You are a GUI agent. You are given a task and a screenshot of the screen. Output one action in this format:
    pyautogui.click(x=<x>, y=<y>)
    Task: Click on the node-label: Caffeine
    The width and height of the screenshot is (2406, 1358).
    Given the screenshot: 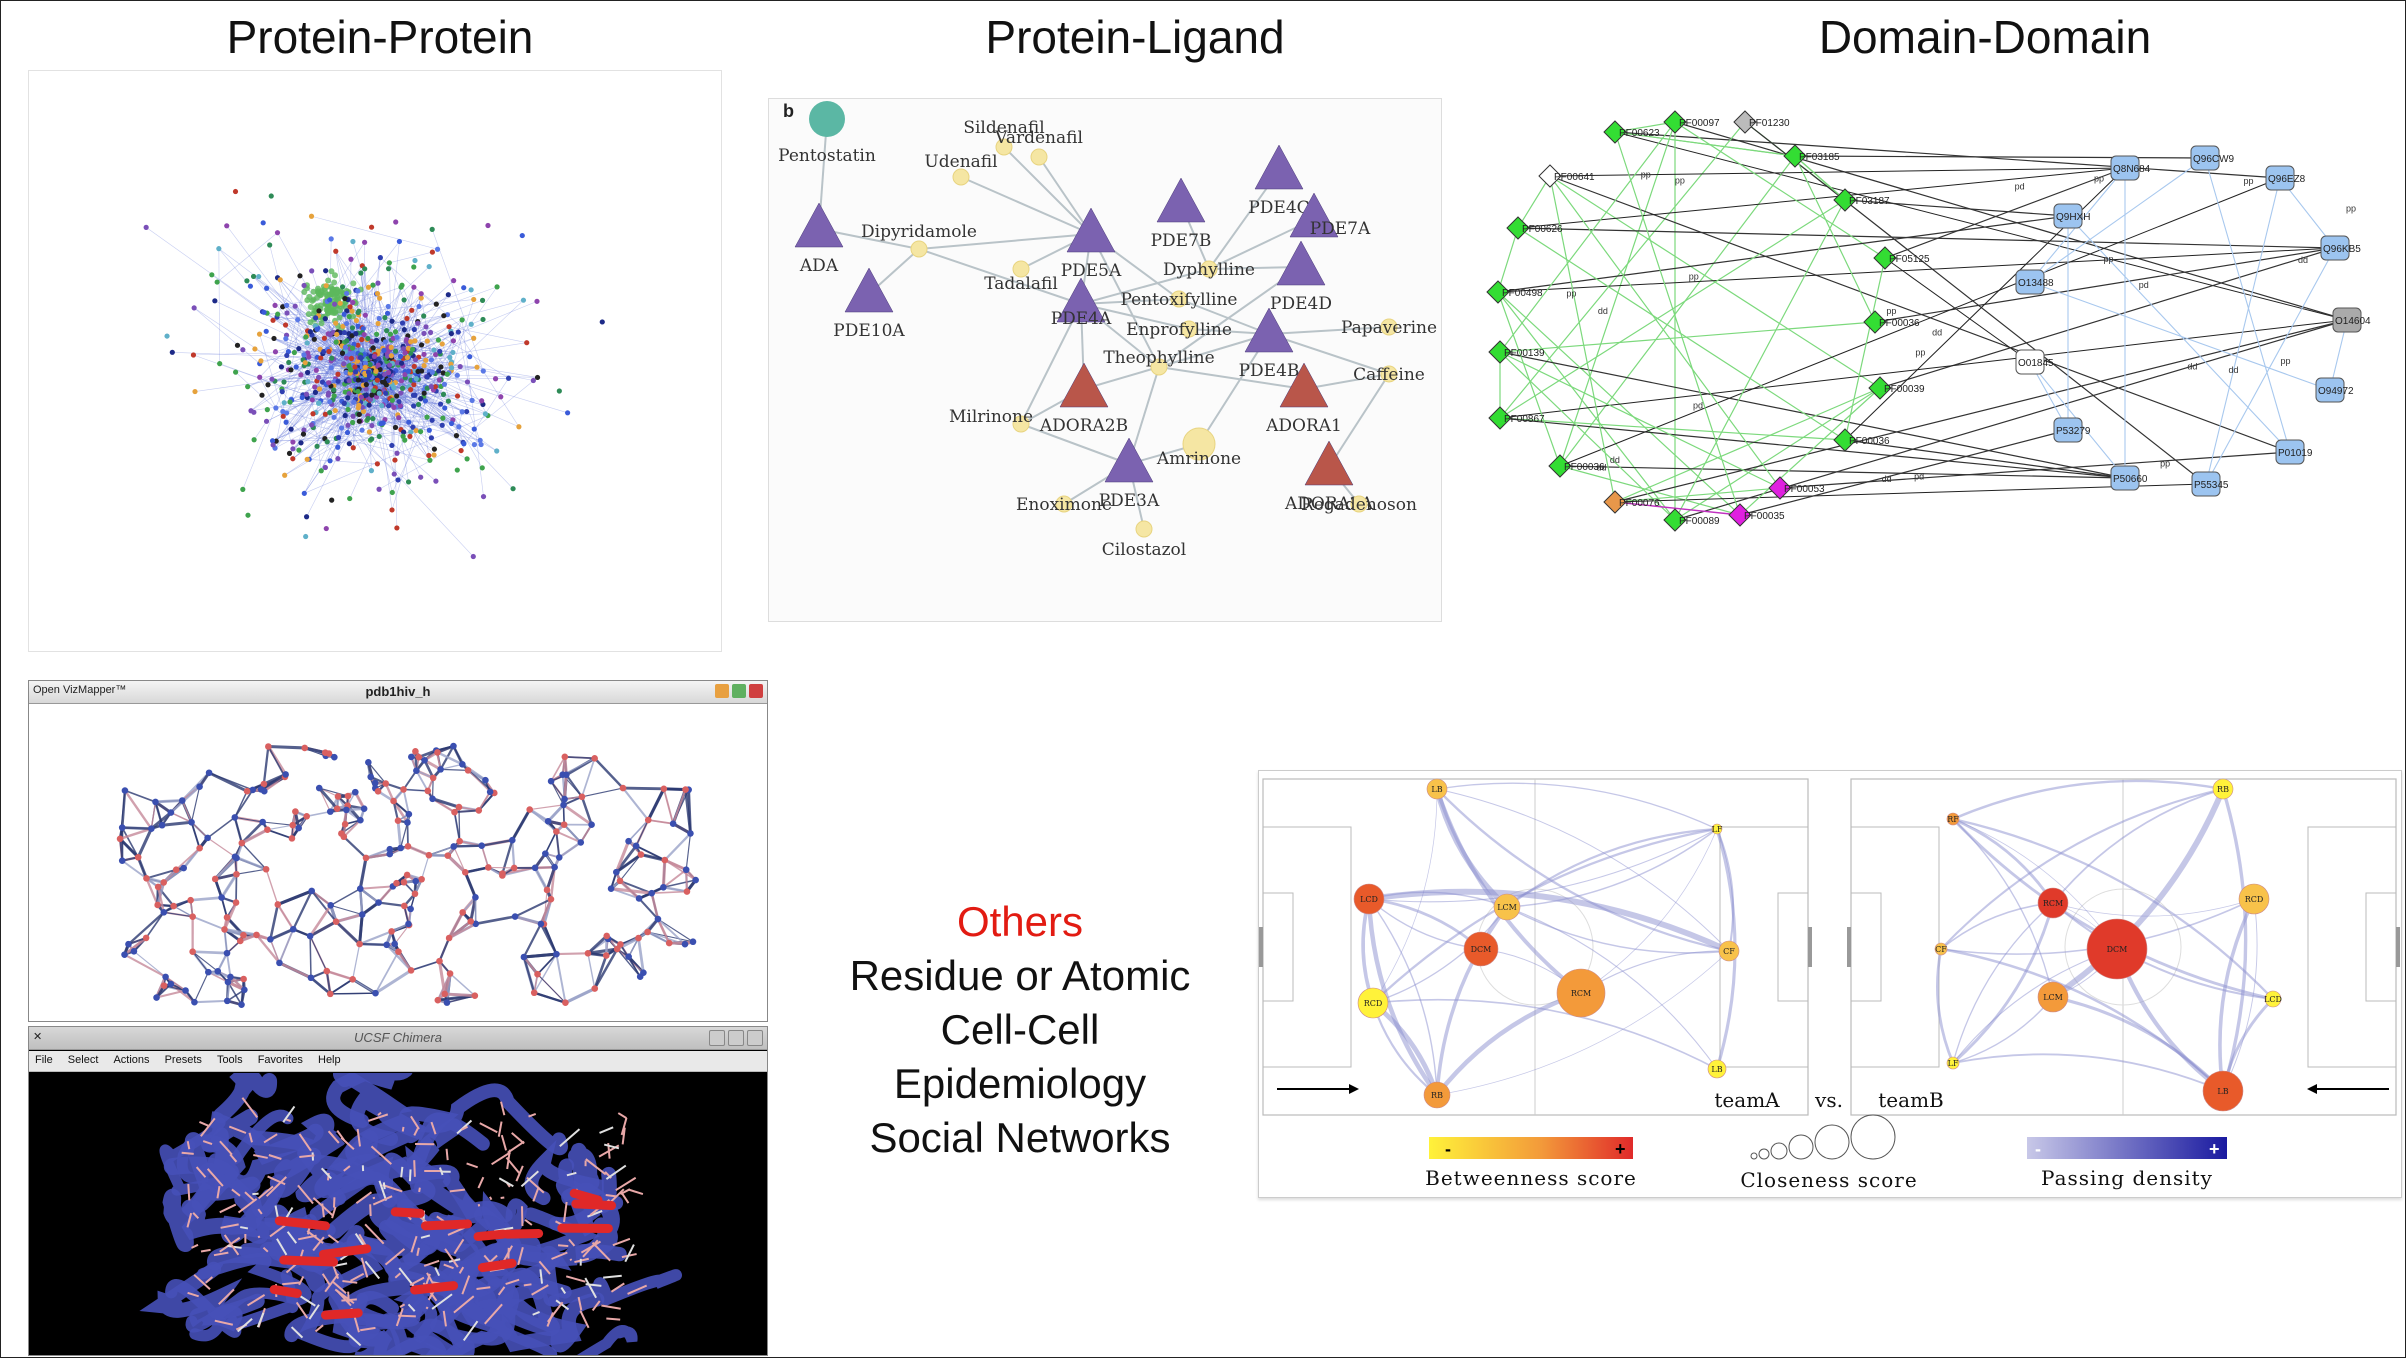 What is the action you would take?
    pyautogui.click(x=1389, y=375)
    